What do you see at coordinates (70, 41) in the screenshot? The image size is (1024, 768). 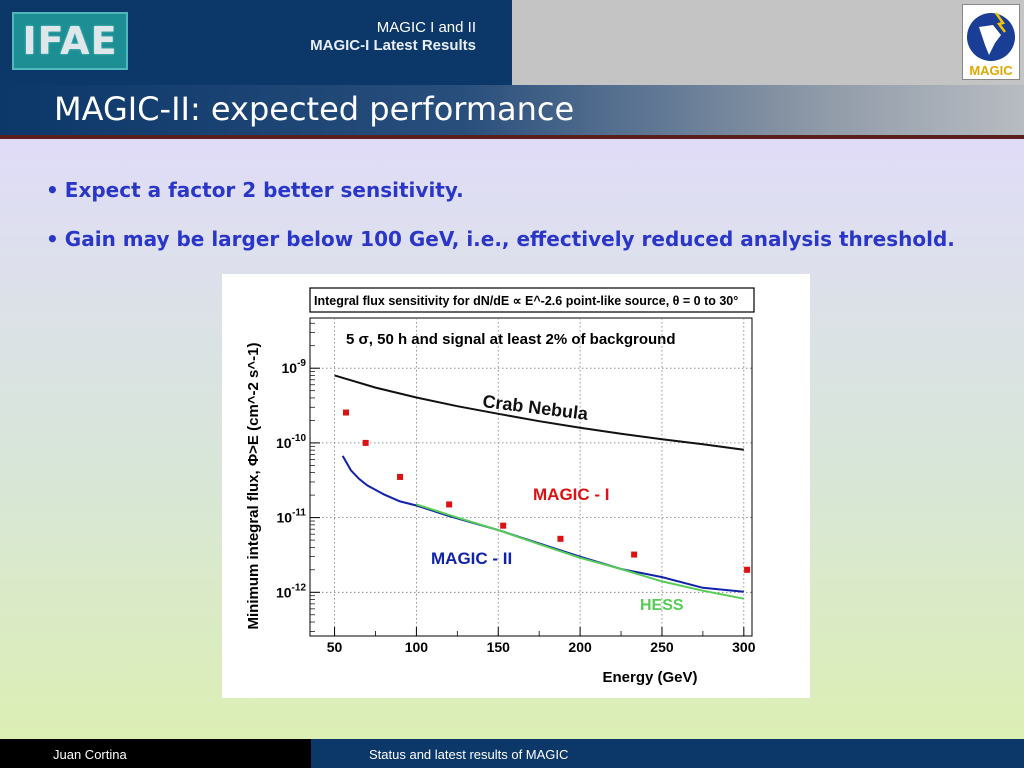 I see `ifae-logo: IFAE` at bounding box center [70, 41].